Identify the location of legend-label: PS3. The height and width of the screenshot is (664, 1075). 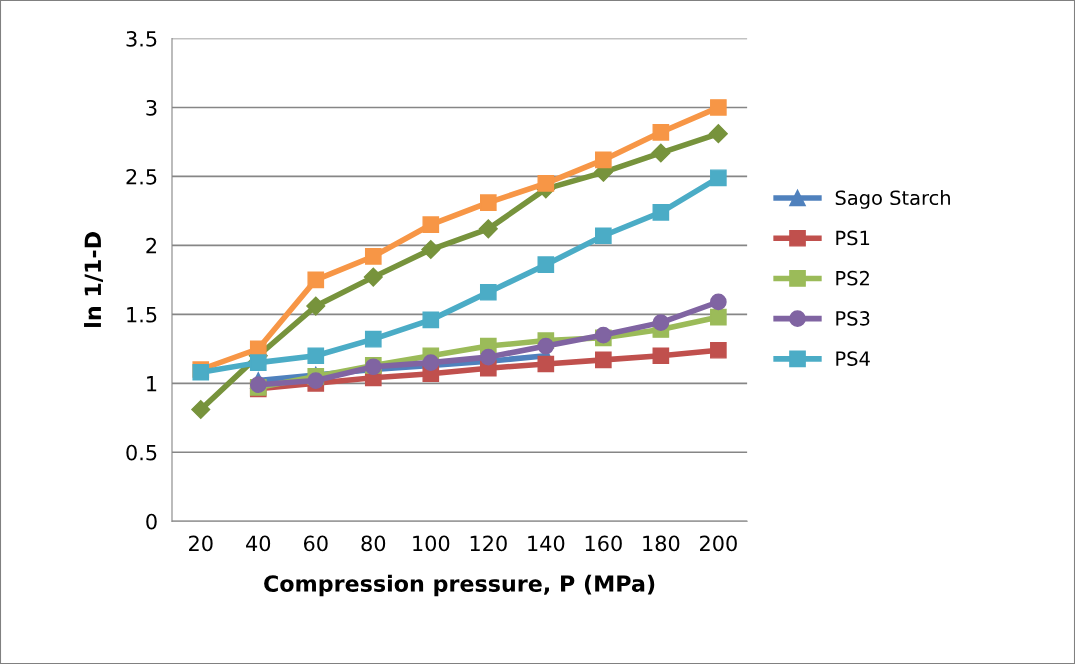
(853, 318).